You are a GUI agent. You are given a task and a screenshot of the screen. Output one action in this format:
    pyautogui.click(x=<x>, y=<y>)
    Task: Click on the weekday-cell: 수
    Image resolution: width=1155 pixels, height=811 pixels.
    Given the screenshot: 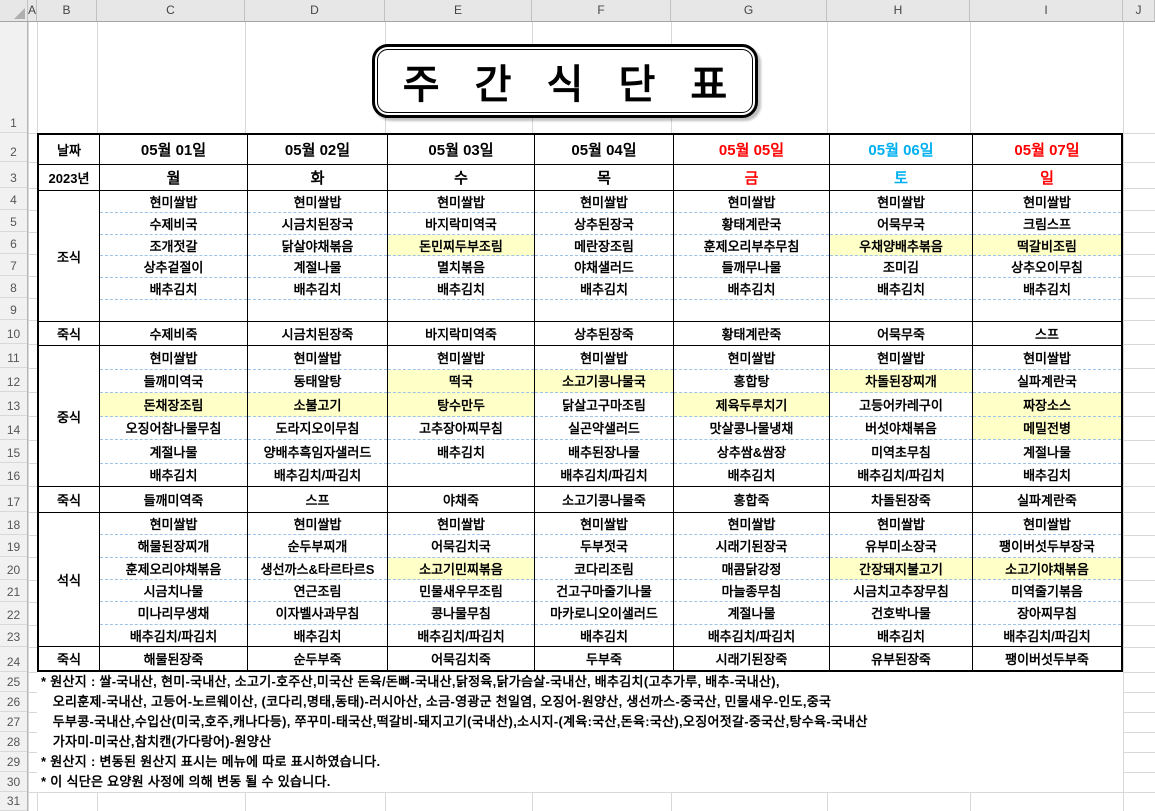 What is the action you would take?
    pyautogui.click(x=460, y=177)
    